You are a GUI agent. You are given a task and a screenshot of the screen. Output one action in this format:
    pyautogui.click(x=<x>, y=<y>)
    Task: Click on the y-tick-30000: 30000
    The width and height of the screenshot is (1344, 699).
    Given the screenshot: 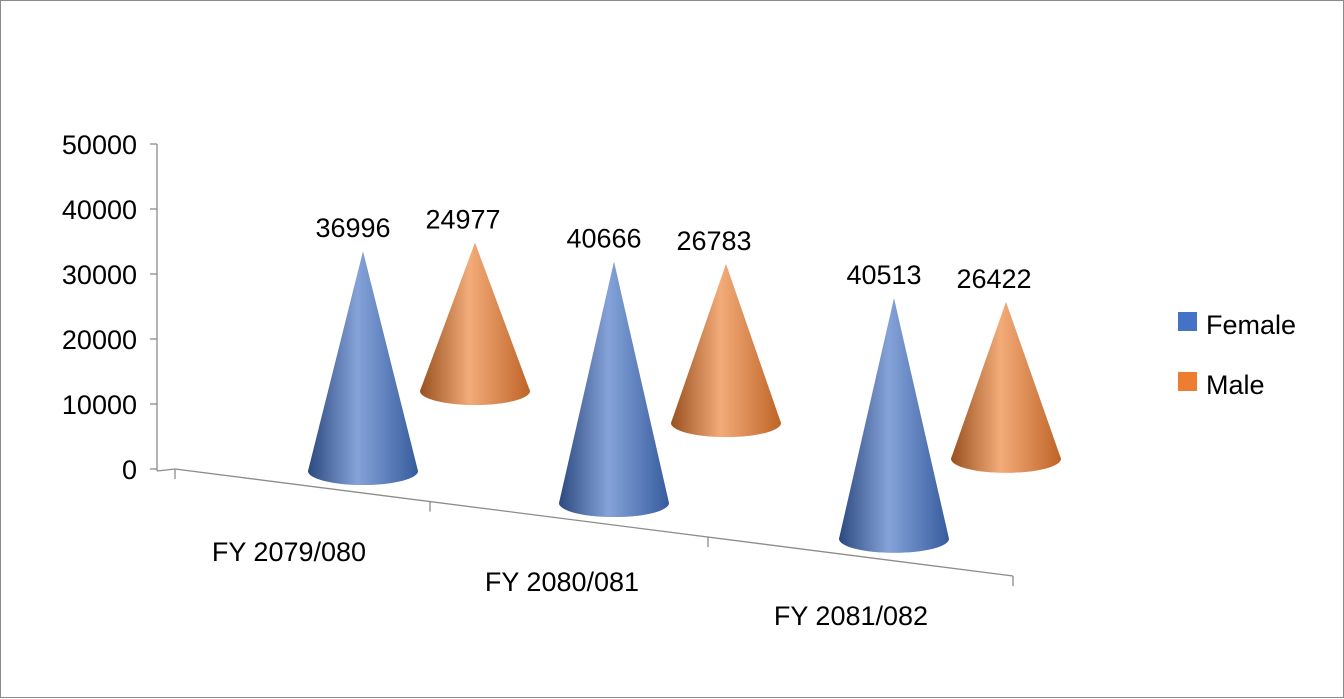 What is the action you would take?
    pyautogui.click(x=109, y=275)
    